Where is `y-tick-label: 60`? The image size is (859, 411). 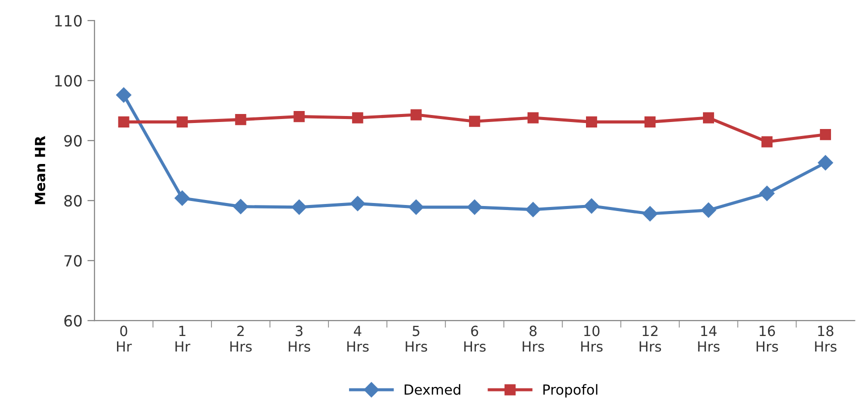
y-tick-label: 60 is located at coordinates (73, 321).